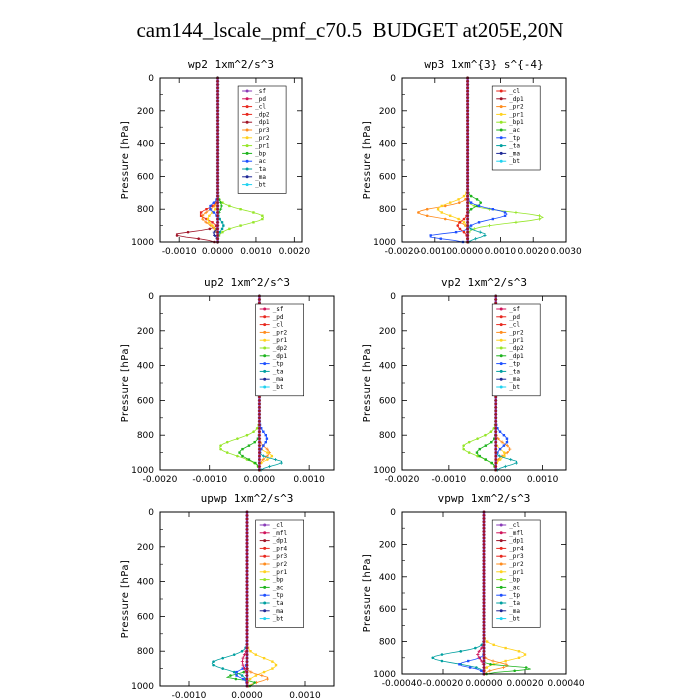  Describe the element at coordinates (402, 480) in the screenshot. I see `x-tick-label: -0.0020` at that location.